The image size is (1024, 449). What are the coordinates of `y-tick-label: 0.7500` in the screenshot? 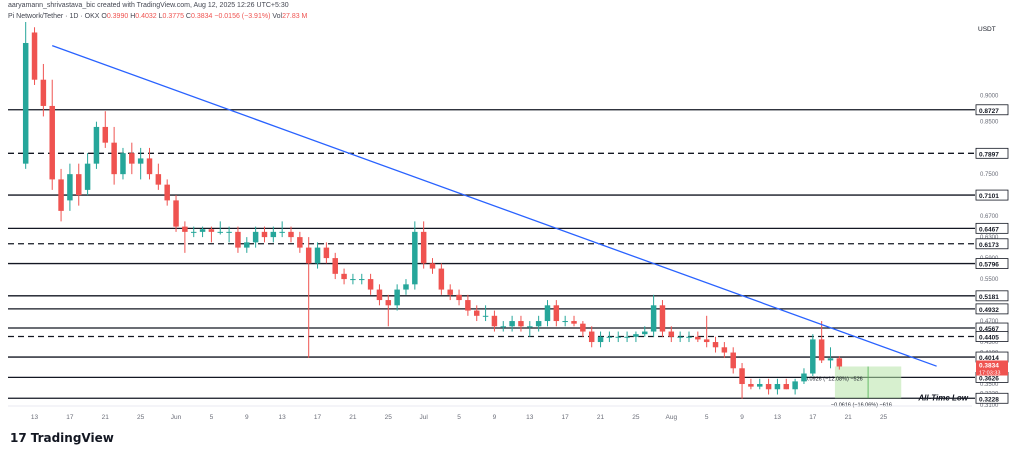 It's located at (989, 175).